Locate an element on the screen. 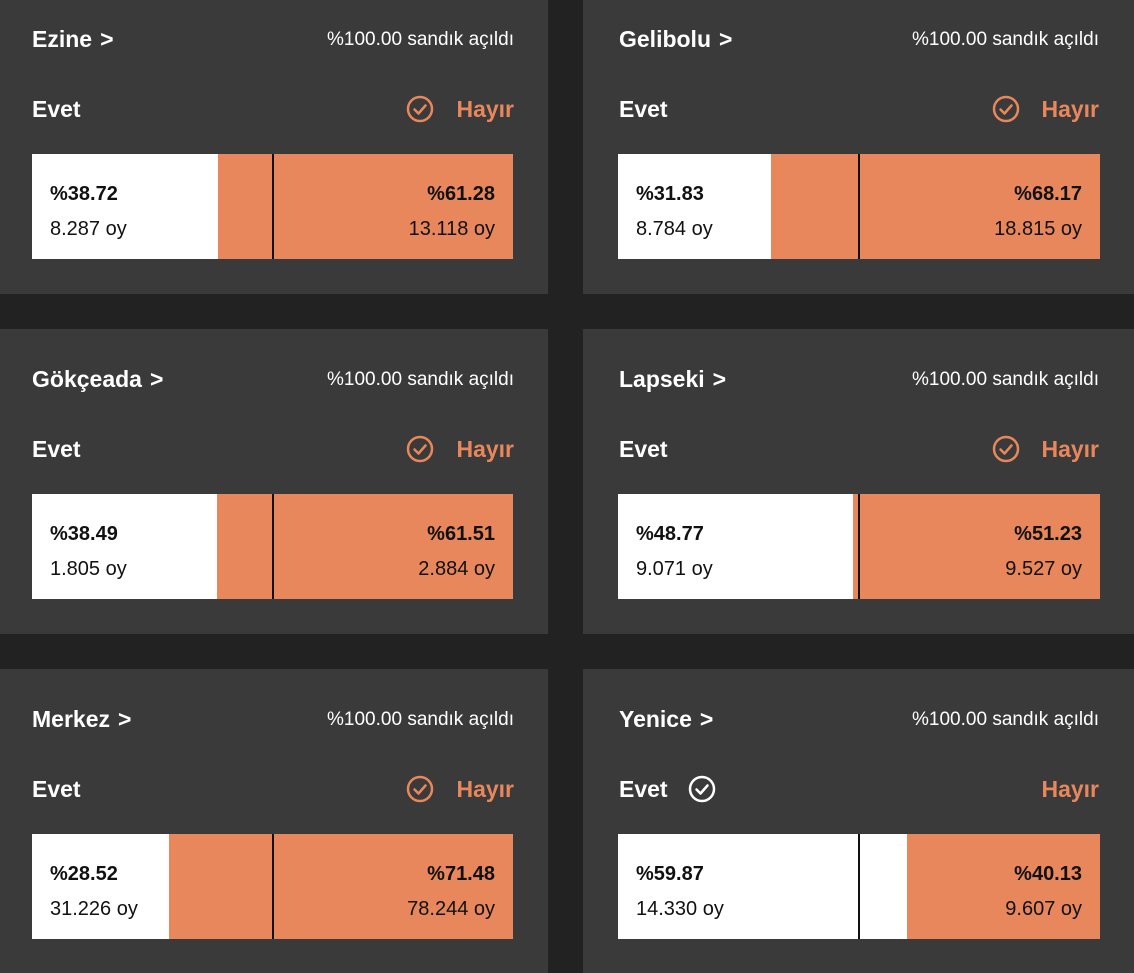 The width and height of the screenshot is (1134, 973). yes-result: %38.72 8.287 oy is located at coordinates (88, 211).